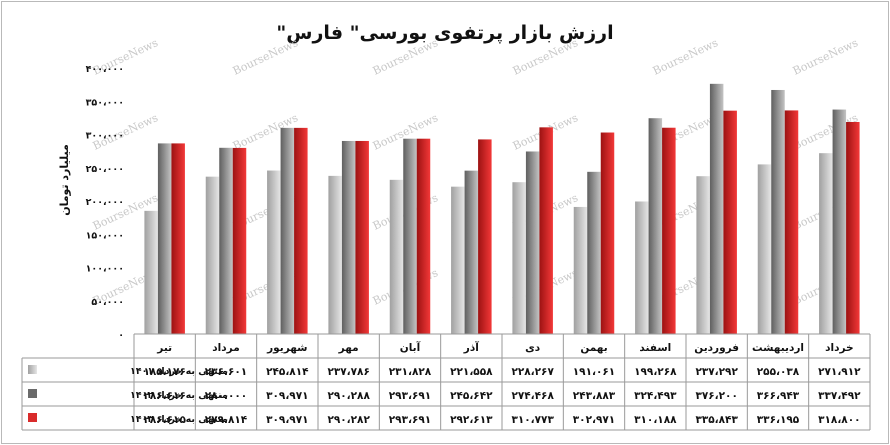  What do you see at coordinates (655, 420) in the screenshot?
I see `data-label: ۳۱۰،۱۸۸` at bounding box center [655, 420].